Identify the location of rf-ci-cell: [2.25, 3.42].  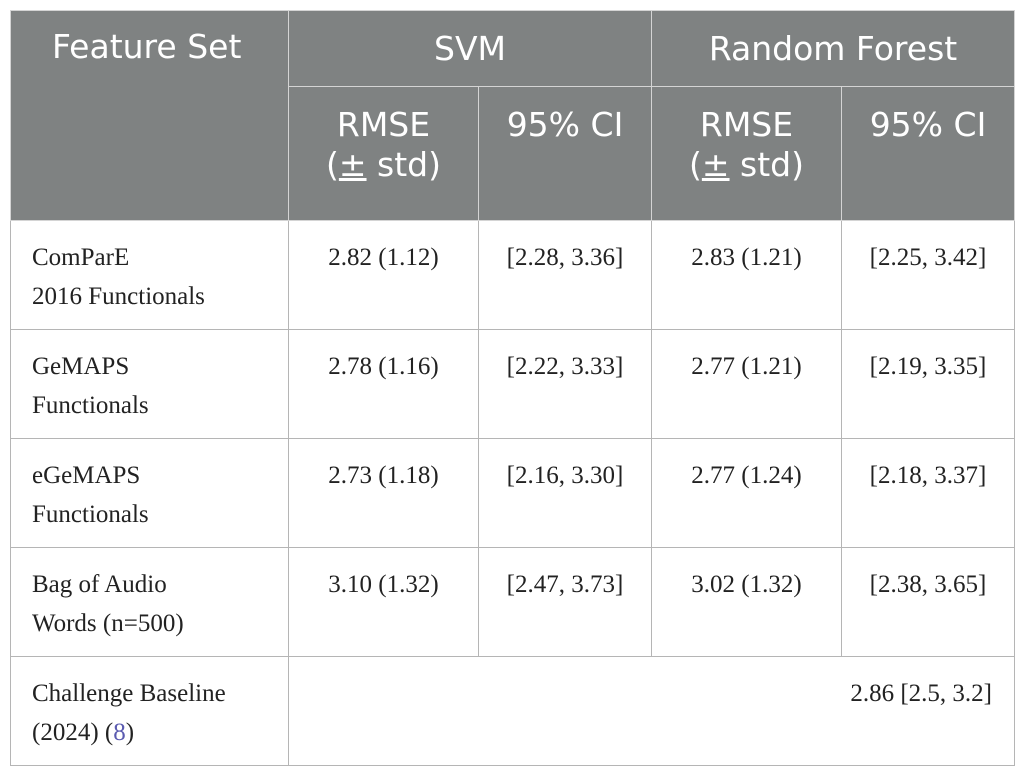
(928, 275).